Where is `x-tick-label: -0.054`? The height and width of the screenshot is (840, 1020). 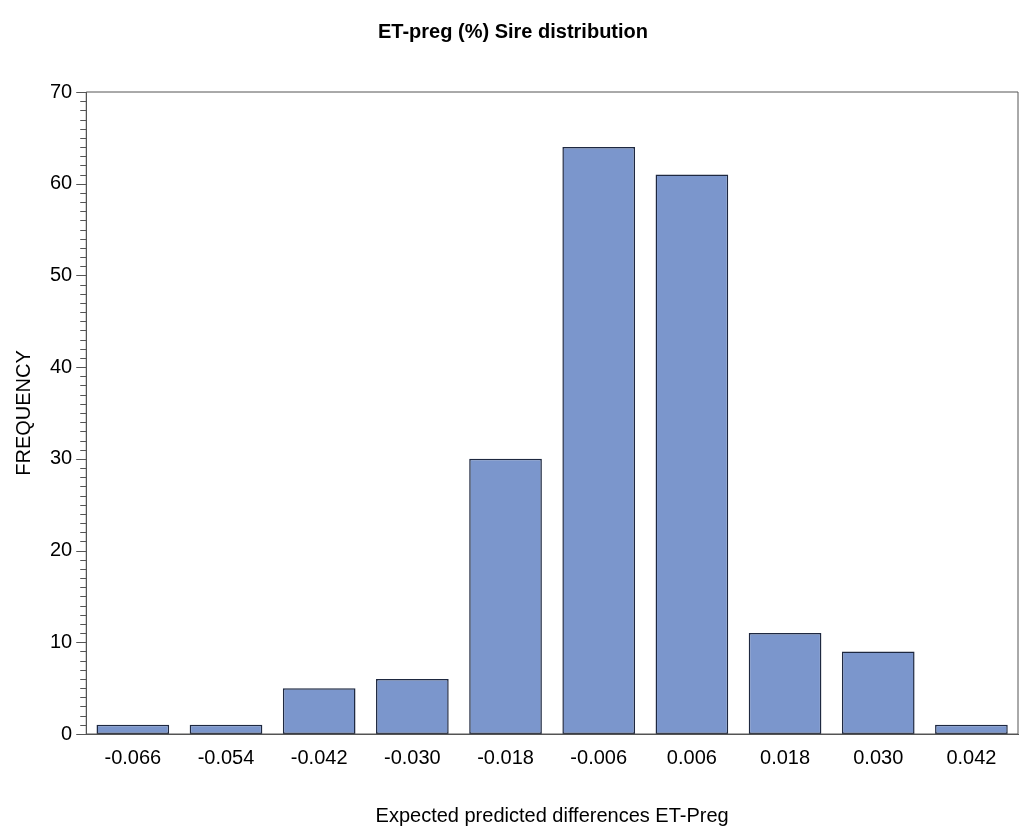 x-tick-label: -0.054 is located at coordinates (226, 756).